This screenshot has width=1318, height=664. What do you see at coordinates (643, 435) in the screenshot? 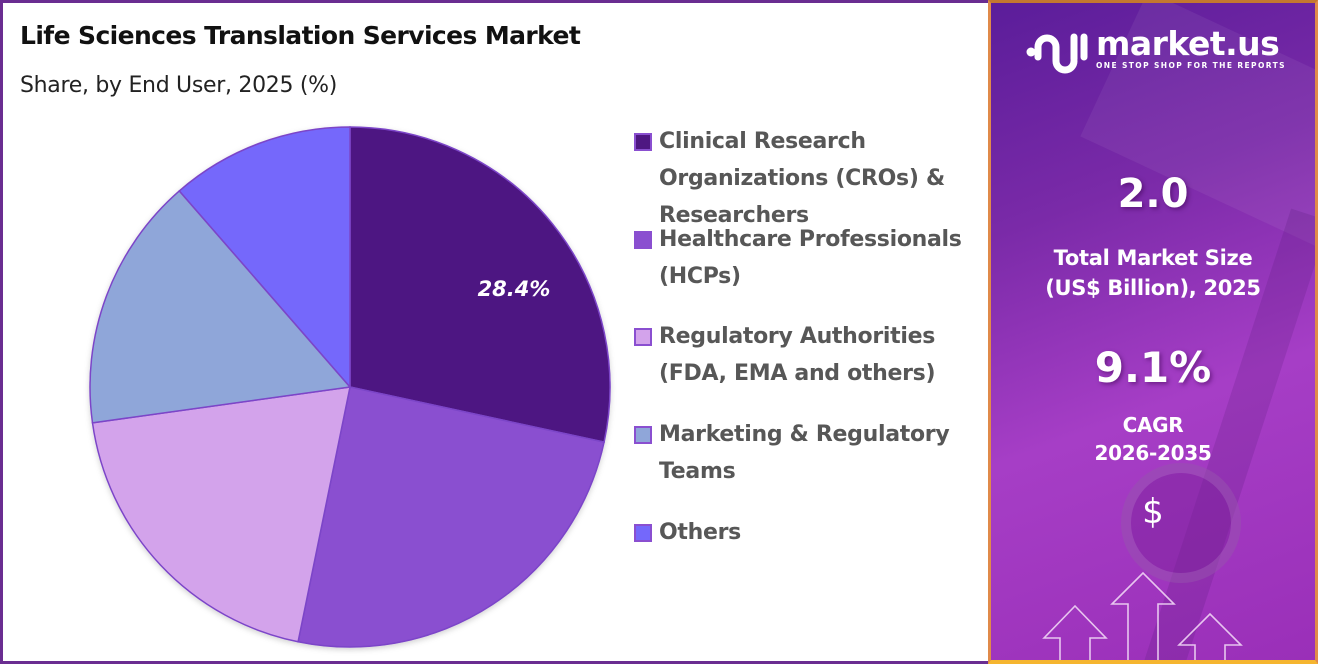
I see `legend-swatch-marketing-regulatory-teams` at bounding box center [643, 435].